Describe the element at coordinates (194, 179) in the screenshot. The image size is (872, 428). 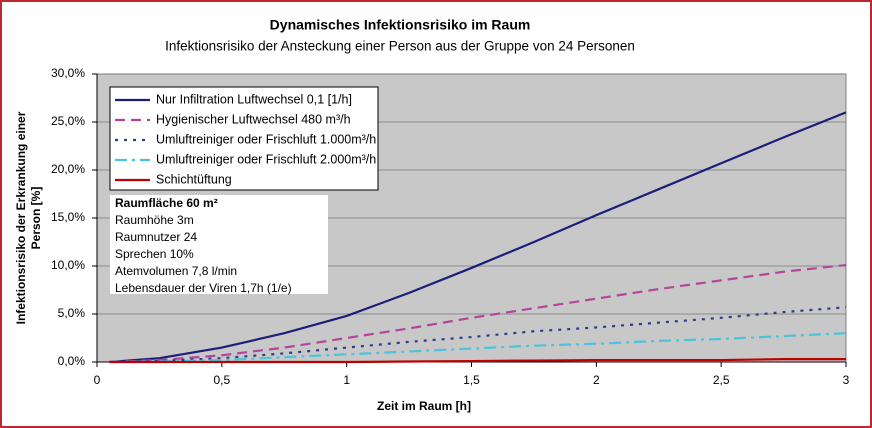
I see `legend-label: Schichtüftung` at that location.